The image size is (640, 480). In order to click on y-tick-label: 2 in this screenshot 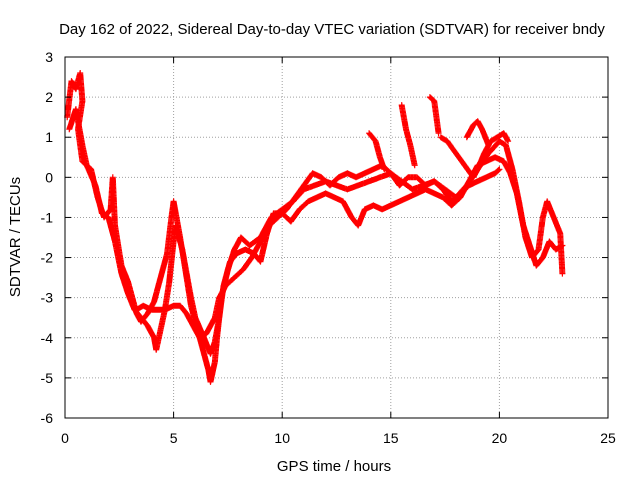, I will do `click(49, 97)`.